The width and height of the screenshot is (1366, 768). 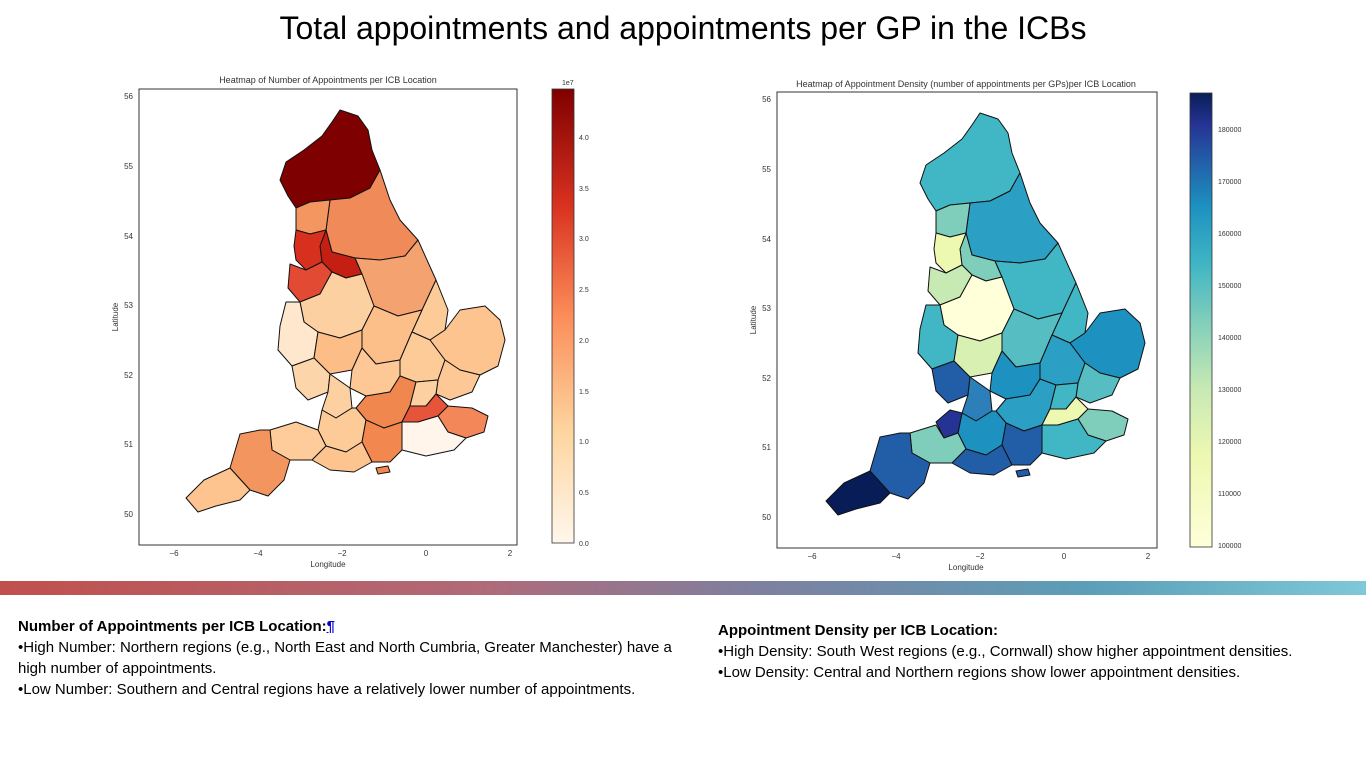 What do you see at coordinates (1229, 286) in the screenshot?
I see `colorbar-tick: 150000` at bounding box center [1229, 286].